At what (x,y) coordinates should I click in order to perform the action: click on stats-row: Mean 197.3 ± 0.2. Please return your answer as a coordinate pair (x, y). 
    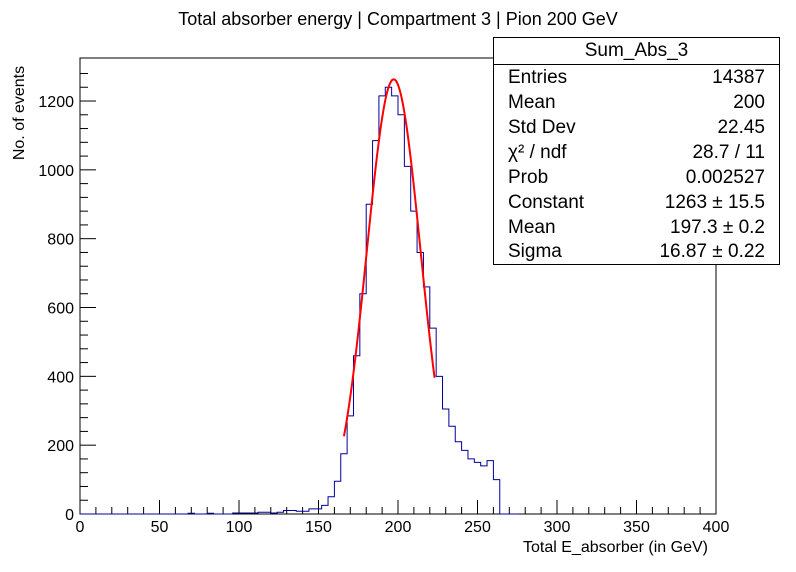
    Looking at the image, I should click on (636, 227).